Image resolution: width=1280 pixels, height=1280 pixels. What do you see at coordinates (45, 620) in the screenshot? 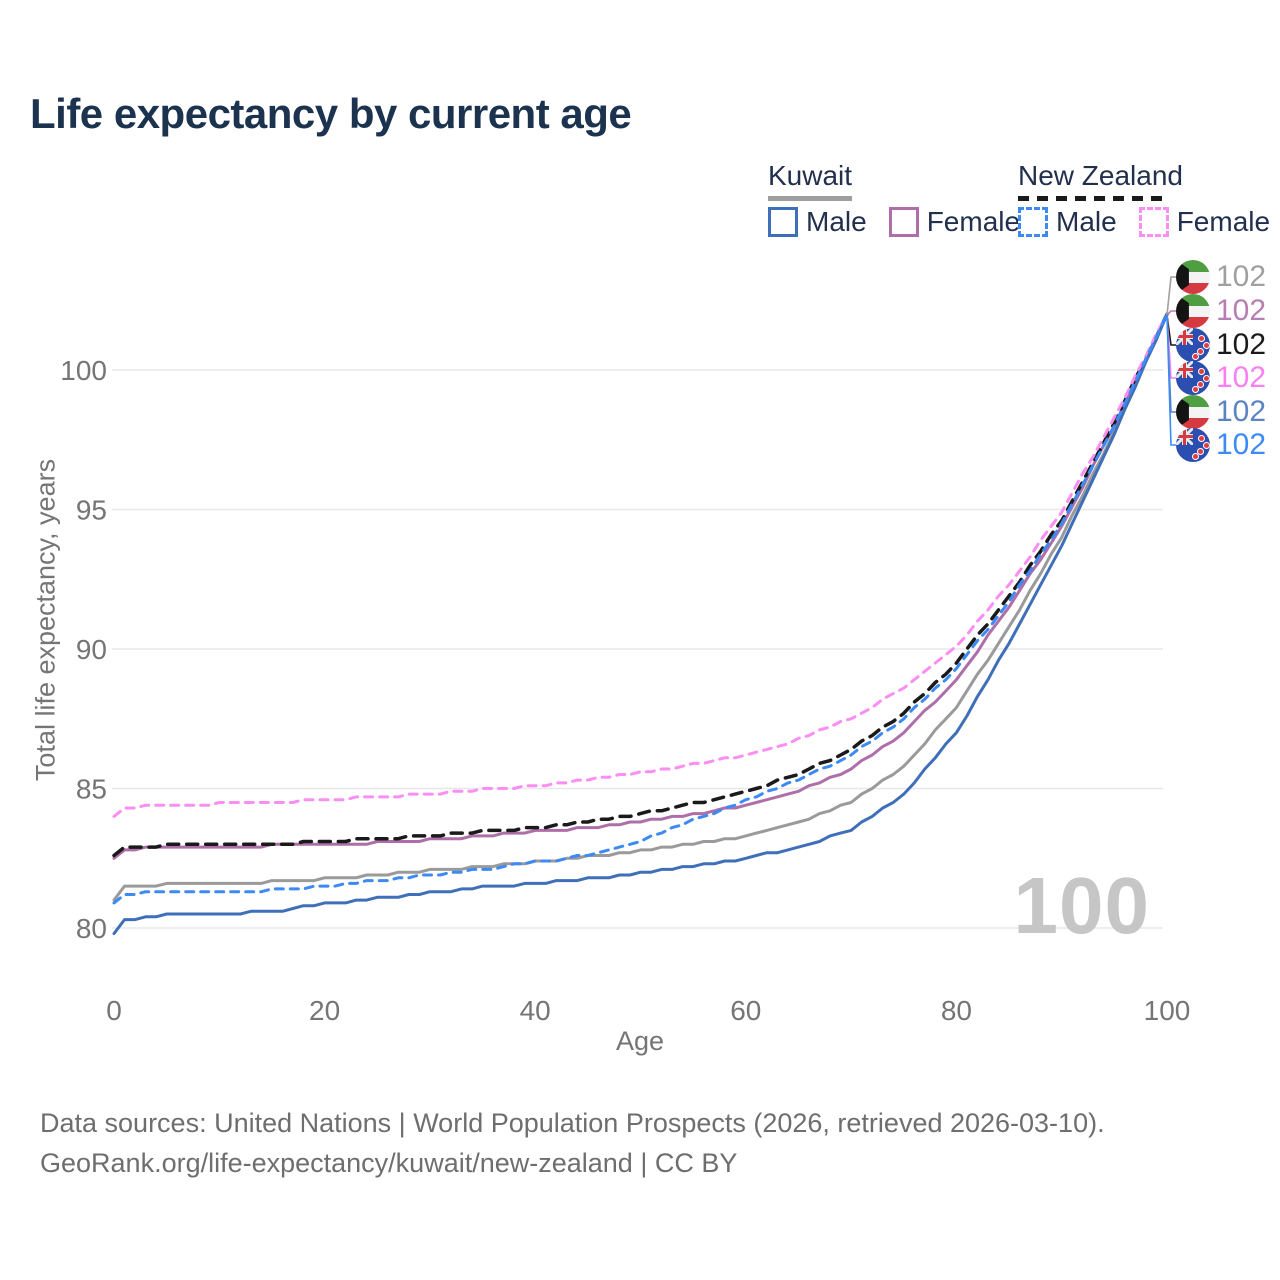
I see `y-axis-title: Total life expectancy, years` at bounding box center [45, 620].